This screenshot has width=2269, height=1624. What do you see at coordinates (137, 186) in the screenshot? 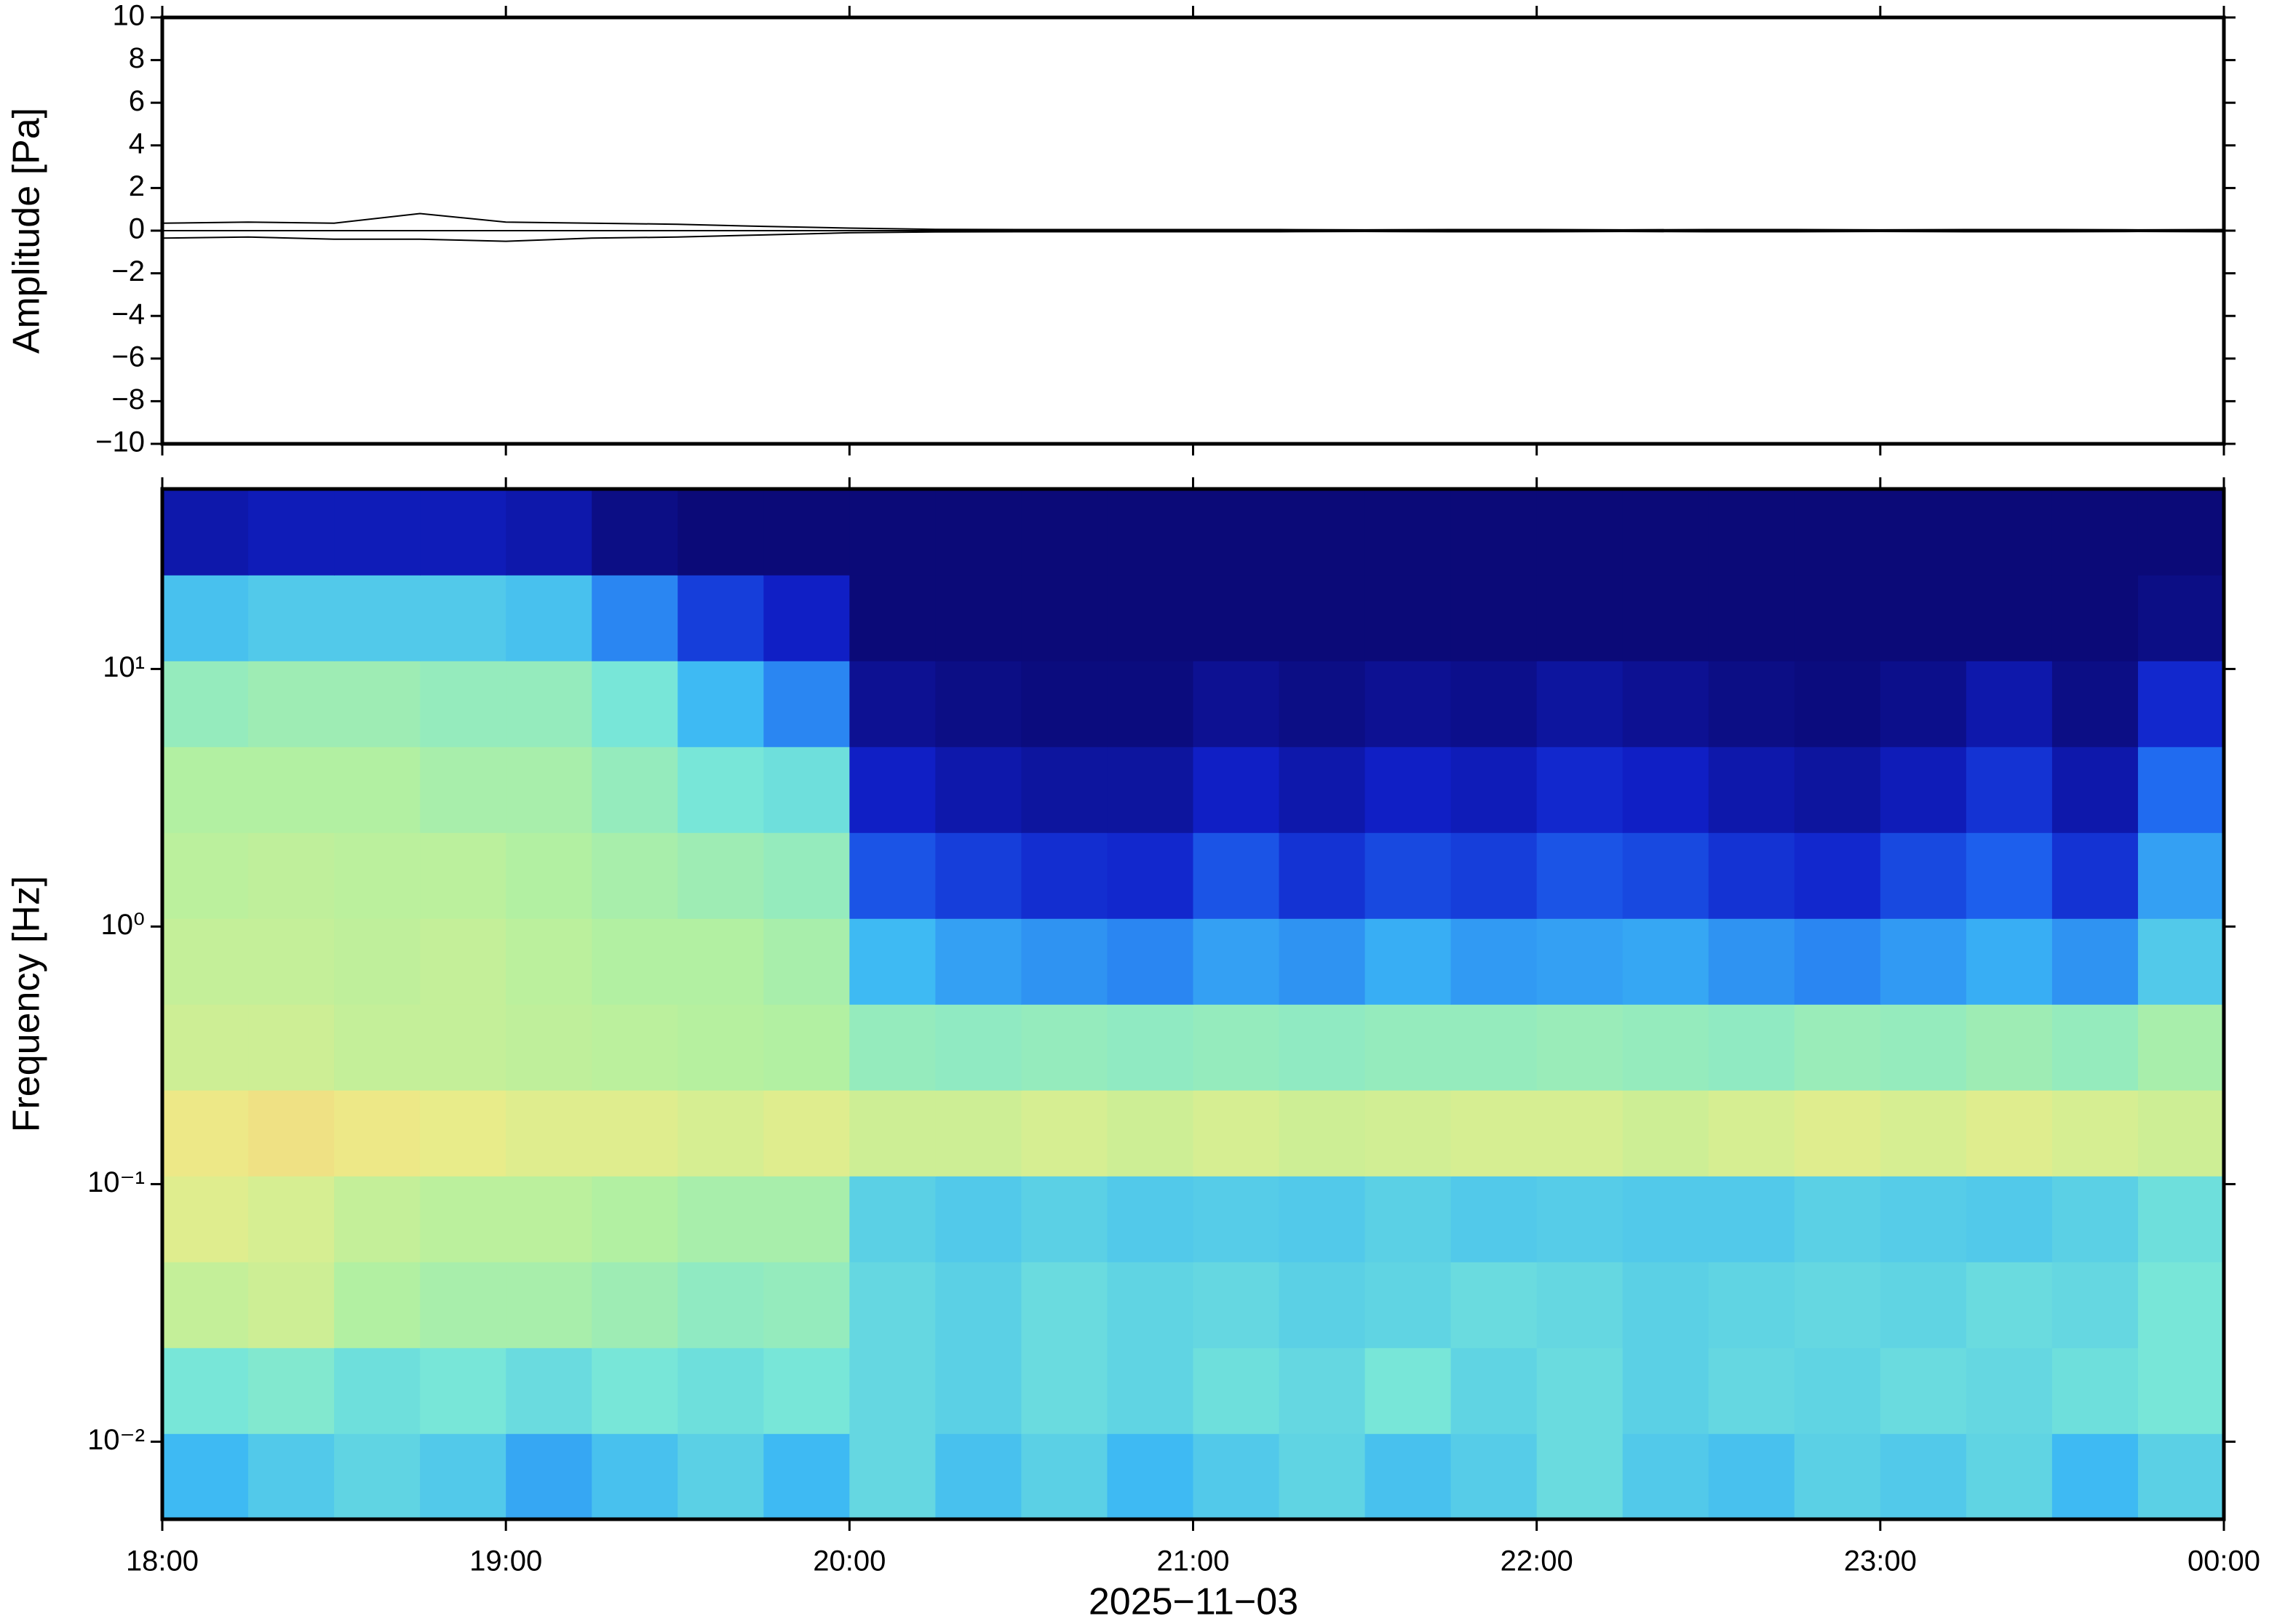
I see `y-tick-label: 2` at bounding box center [137, 186].